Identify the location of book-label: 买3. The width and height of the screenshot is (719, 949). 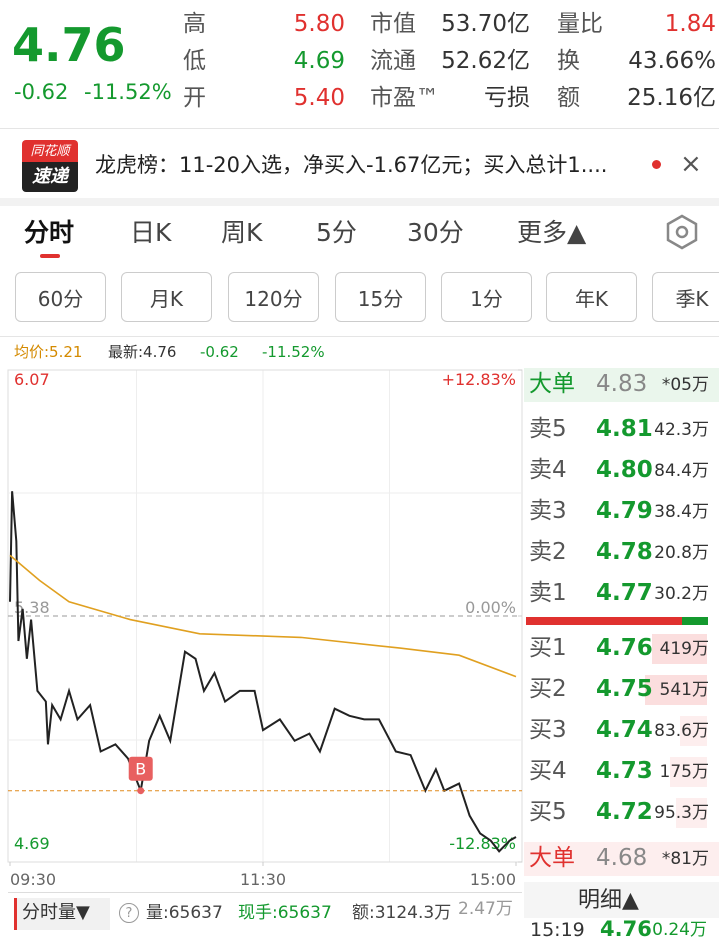
(548, 730).